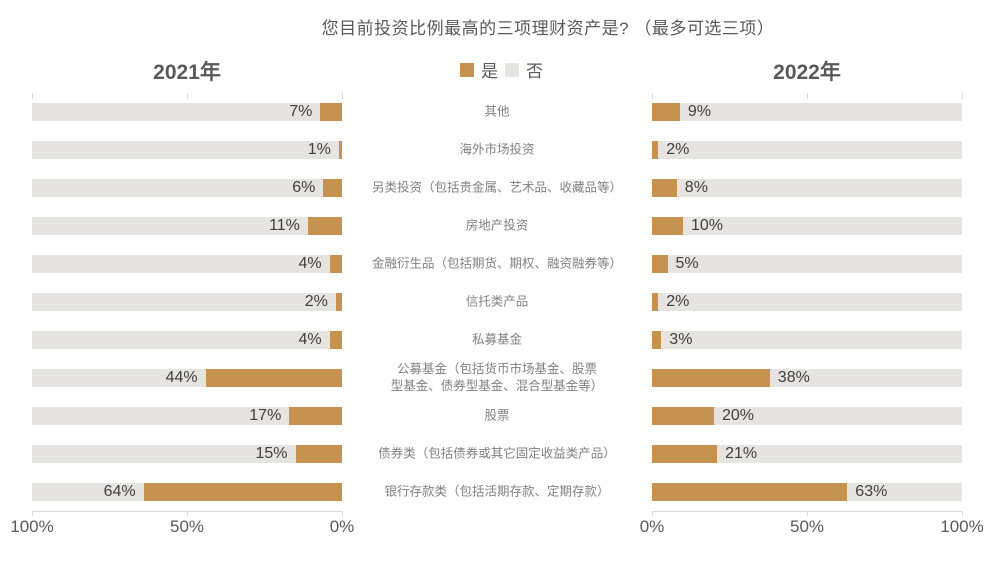 The image size is (1003, 571). Describe the element at coordinates (678, 149) in the screenshot. I see `value-label-2022: 2%` at that location.